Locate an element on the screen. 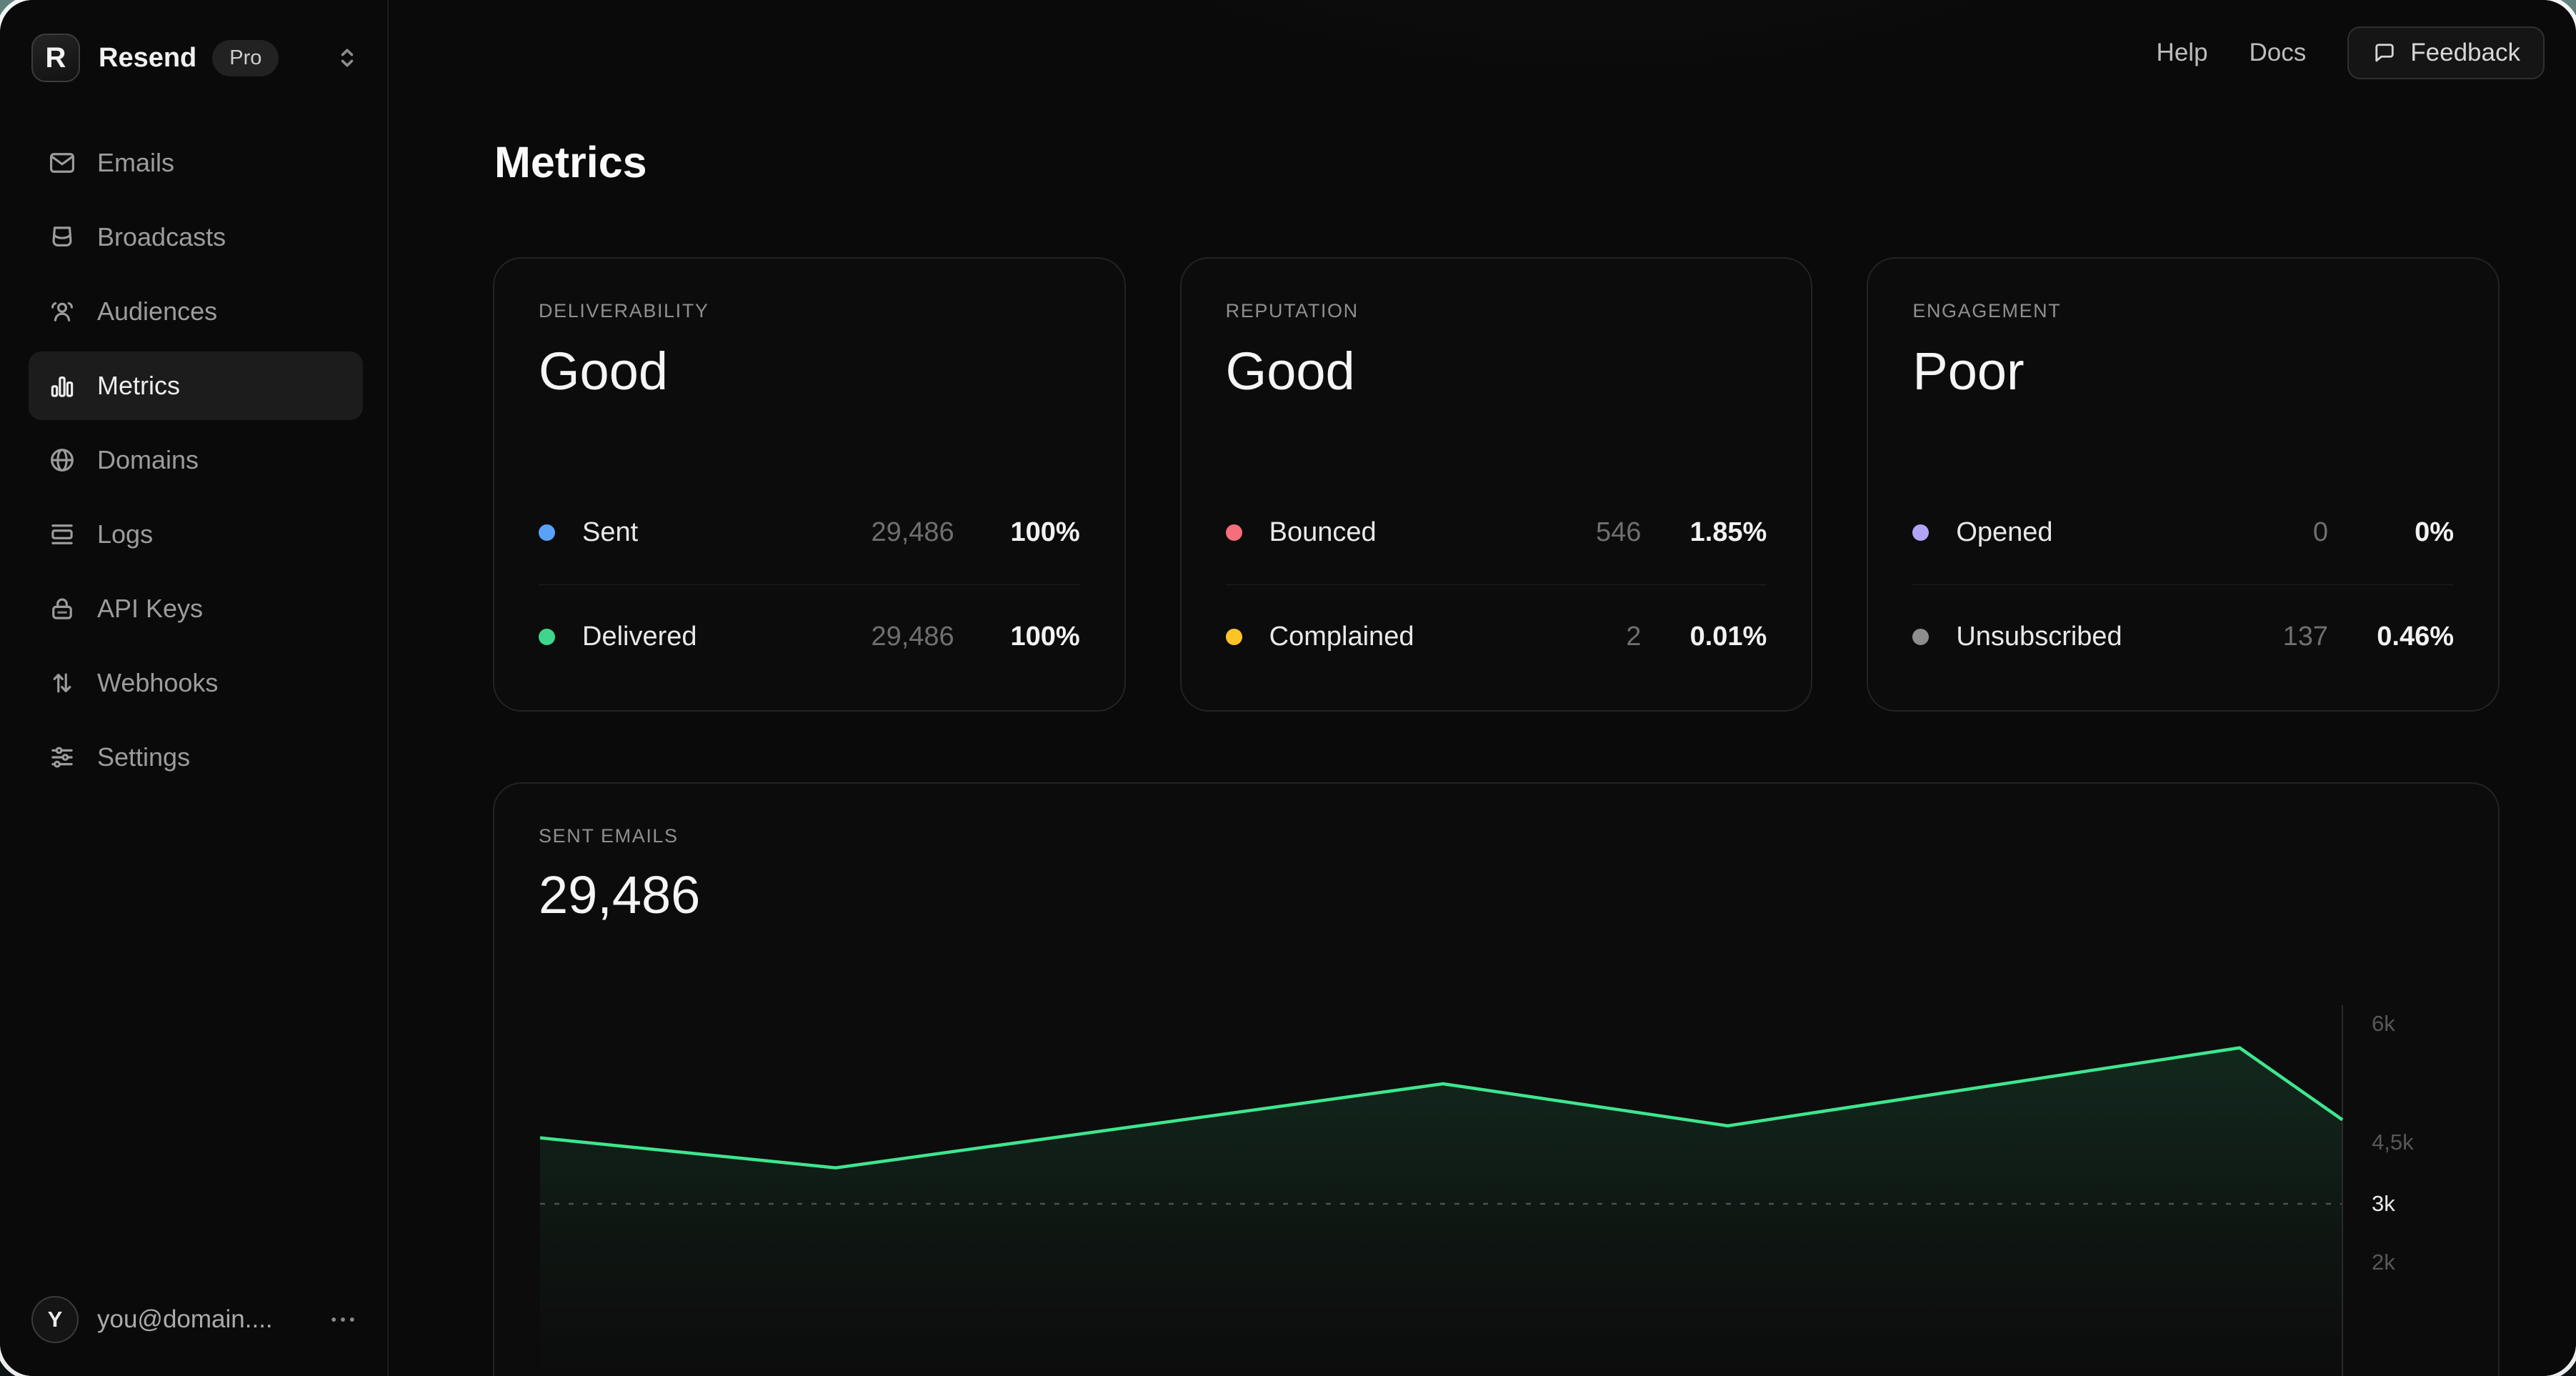  sidebar-item-label: Domains is located at coordinates (148, 459).